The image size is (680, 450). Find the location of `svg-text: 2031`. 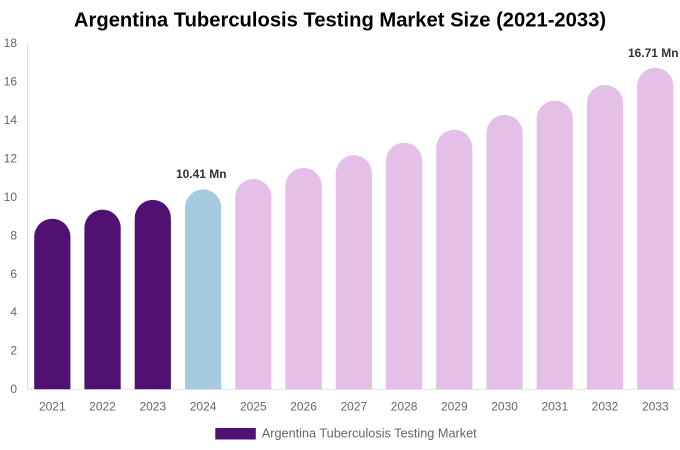

svg-text: 2031 is located at coordinates (554, 406).